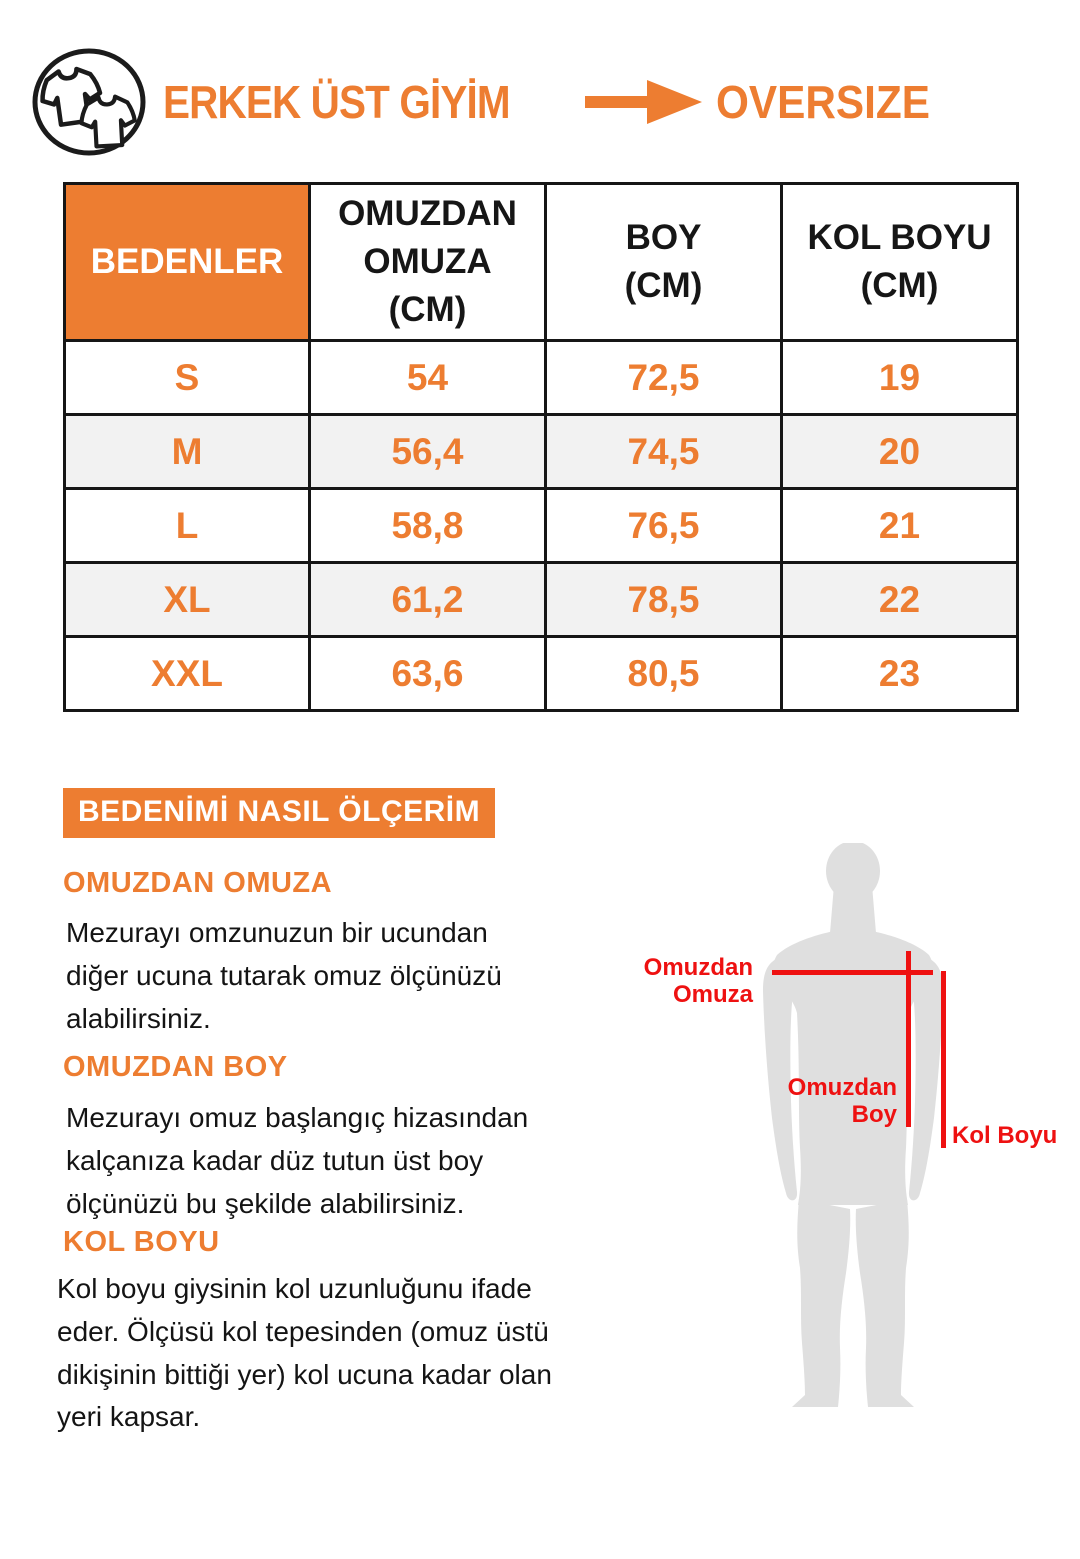 Image resolution: width=1080 pixels, height=1559 pixels. I want to click on length-measure-line, so click(908, 1039).